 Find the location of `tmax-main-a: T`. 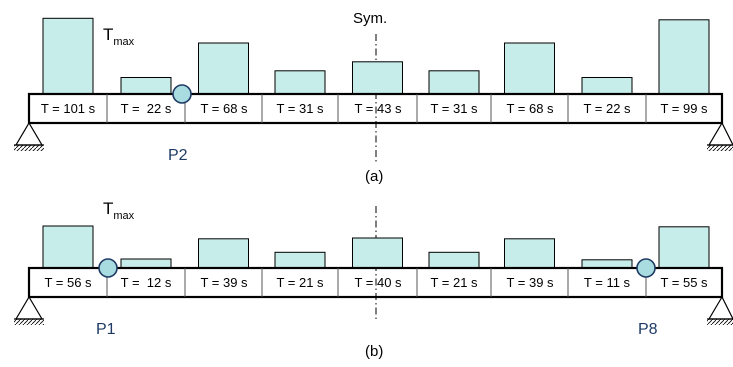

tmax-main-a: T is located at coordinates (108, 34).